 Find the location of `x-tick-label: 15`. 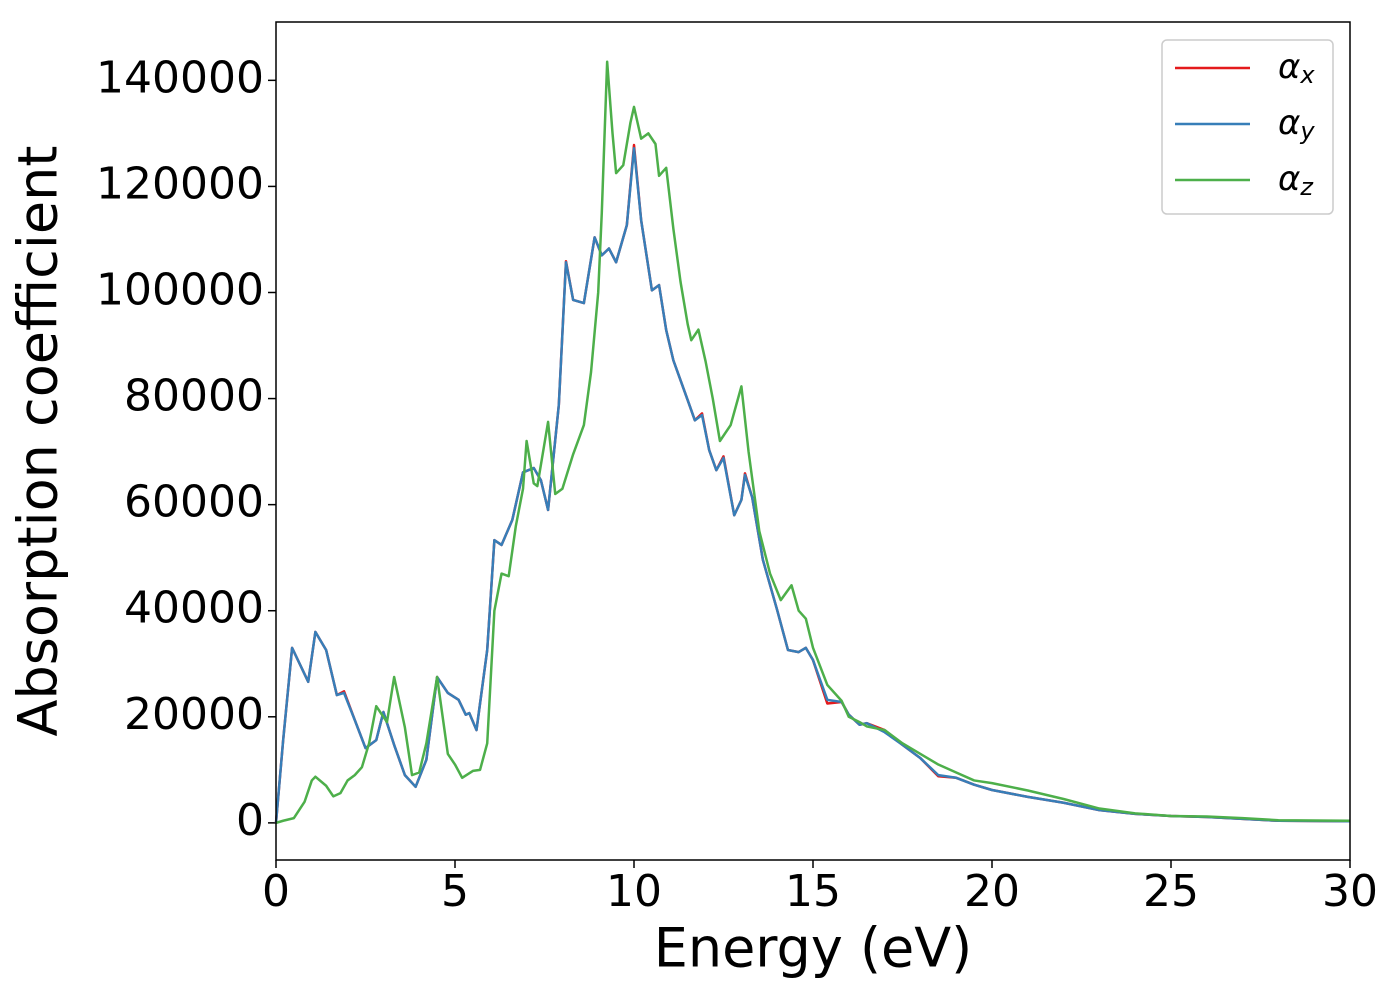

x-tick-label: 15 is located at coordinates (813, 891).